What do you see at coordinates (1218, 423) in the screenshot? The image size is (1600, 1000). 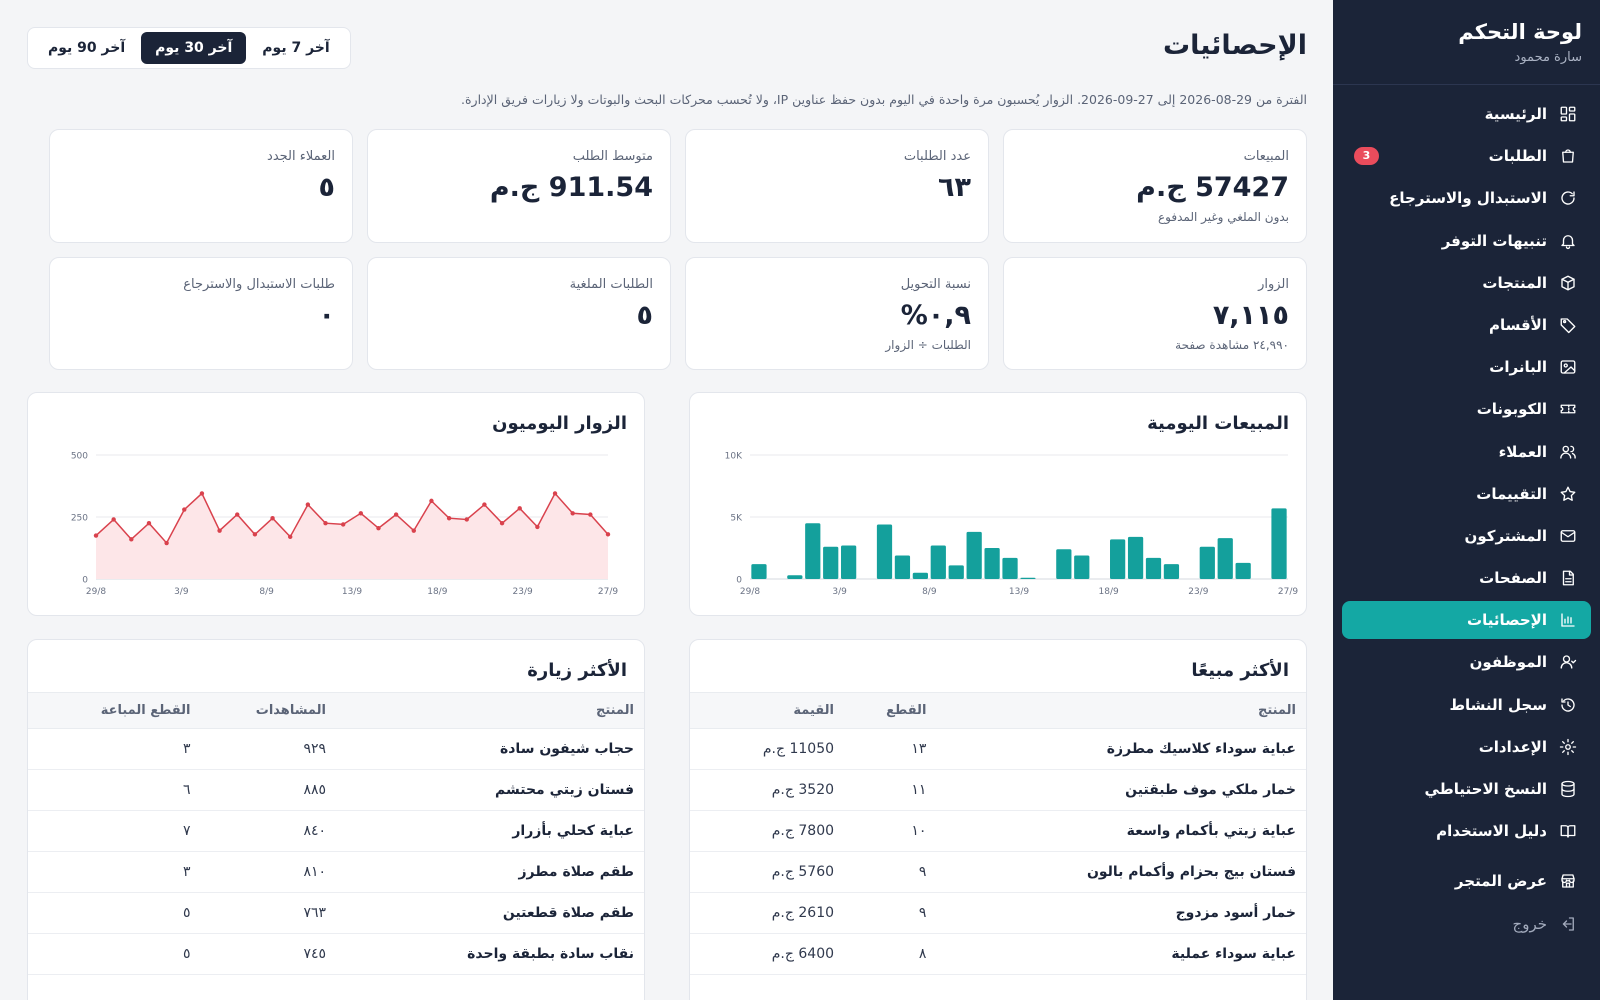 I see `daily-sales-title: المبيعات اليومية` at bounding box center [1218, 423].